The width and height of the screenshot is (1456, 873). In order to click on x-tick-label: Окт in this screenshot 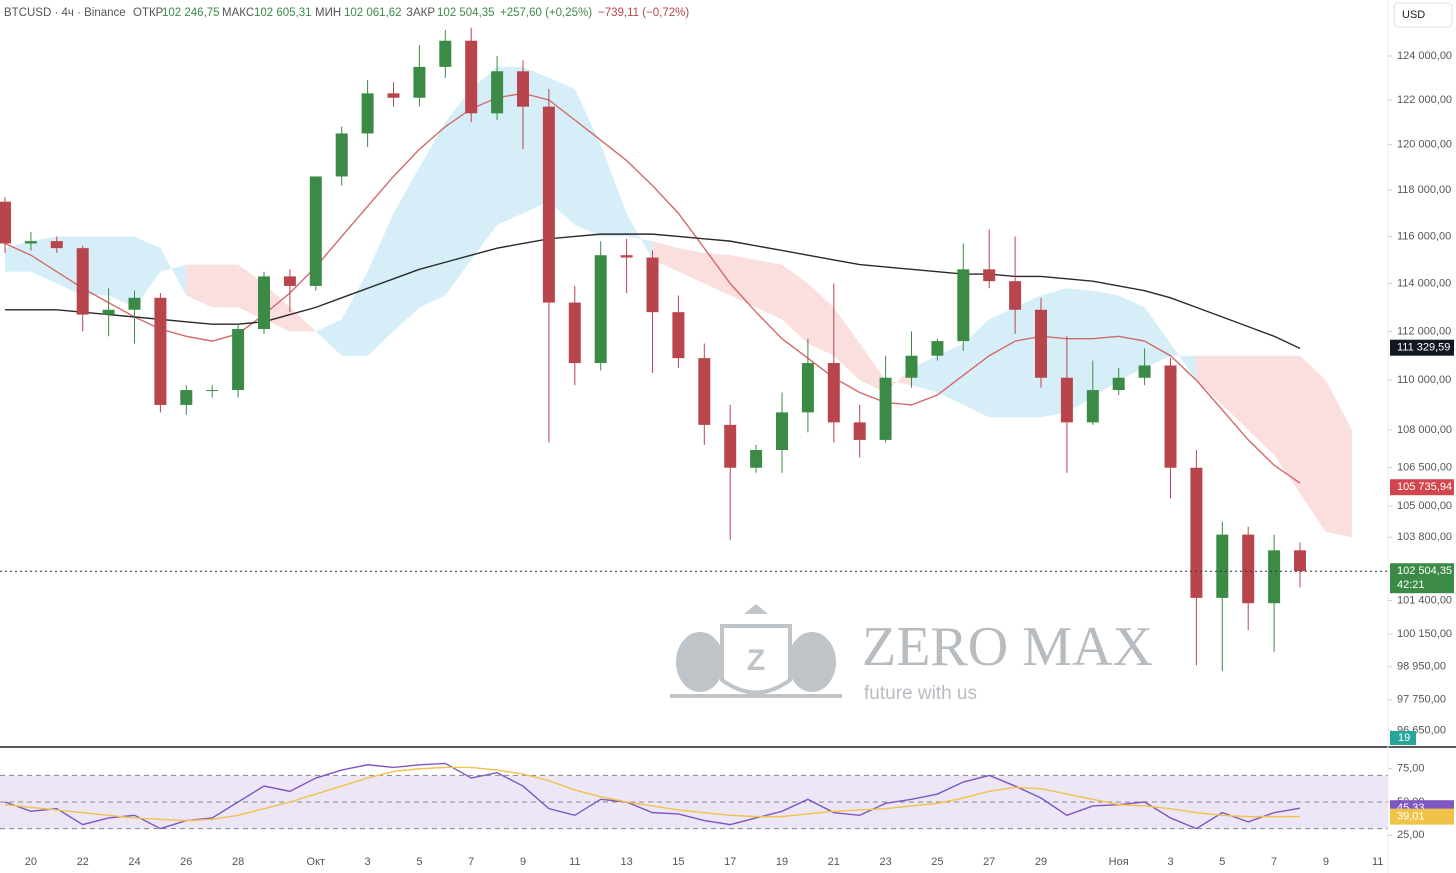, I will do `click(316, 862)`.